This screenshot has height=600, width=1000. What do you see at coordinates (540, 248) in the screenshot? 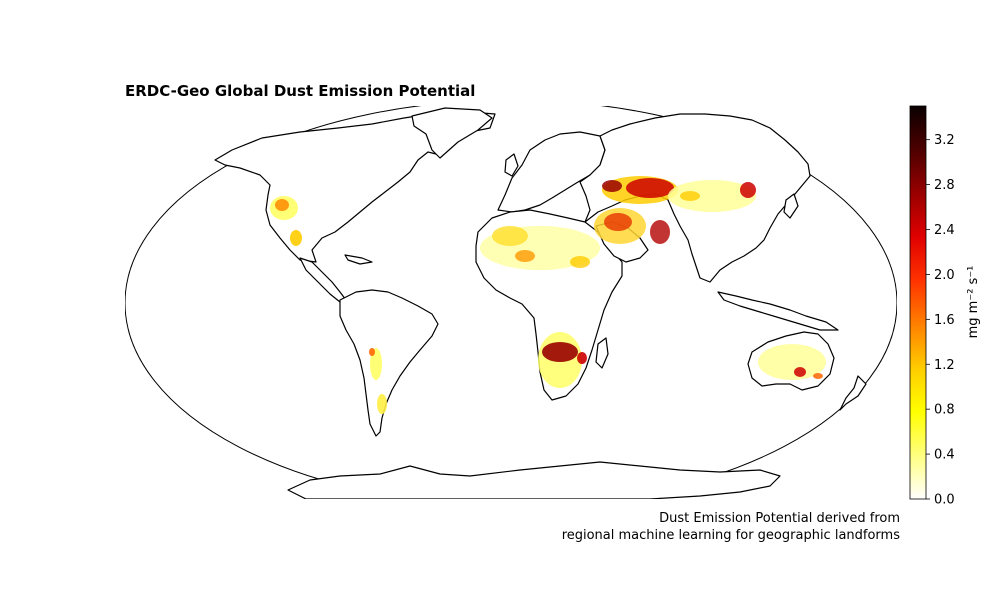
I see `dust-sahara` at bounding box center [540, 248].